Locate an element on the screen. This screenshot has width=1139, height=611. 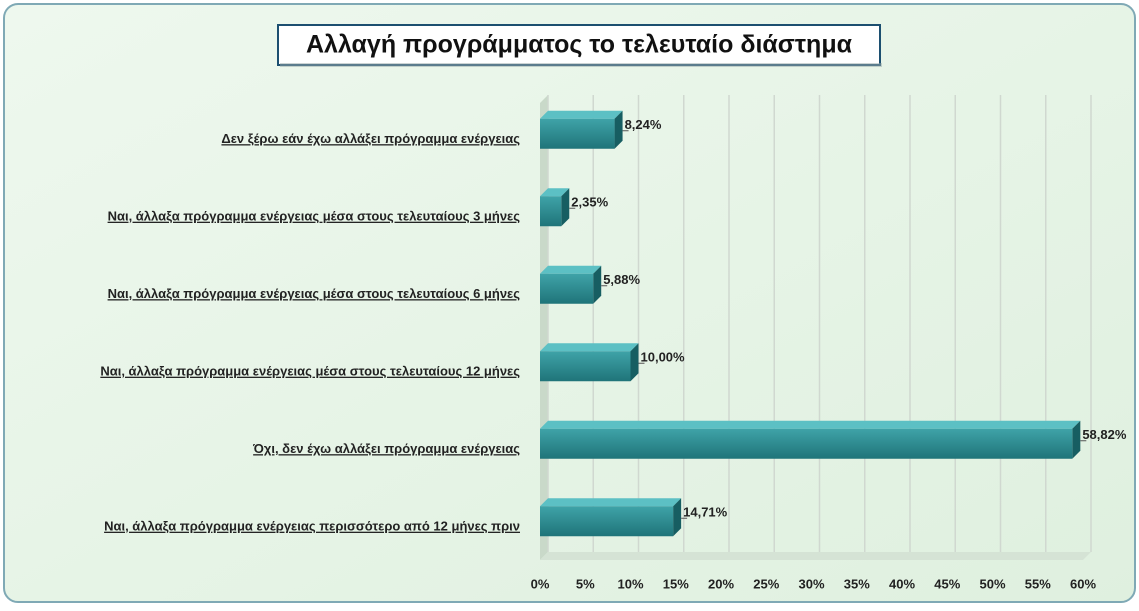
data-label: 8,24% is located at coordinates (643, 124).